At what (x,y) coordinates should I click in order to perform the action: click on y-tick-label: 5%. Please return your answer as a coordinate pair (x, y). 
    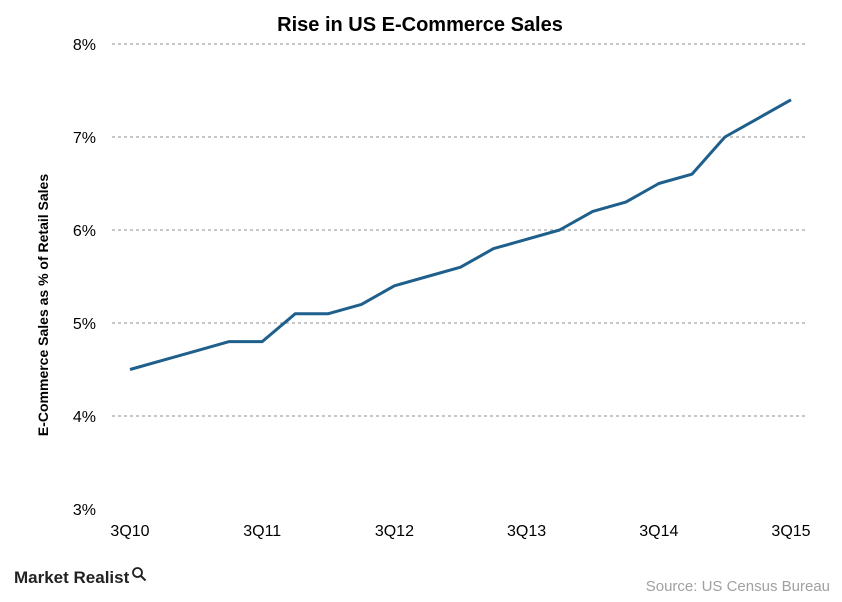
    Looking at the image, I should click on (84, 324).